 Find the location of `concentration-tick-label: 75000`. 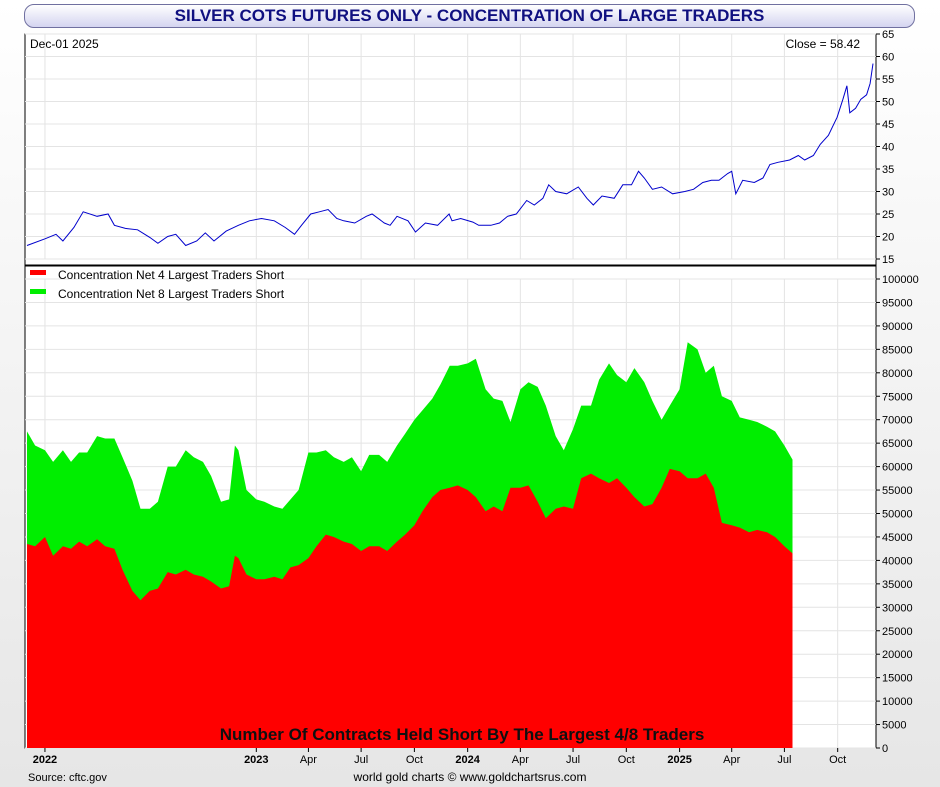

concentration-tick-label: 75000 is located at coordinates (897, 397).